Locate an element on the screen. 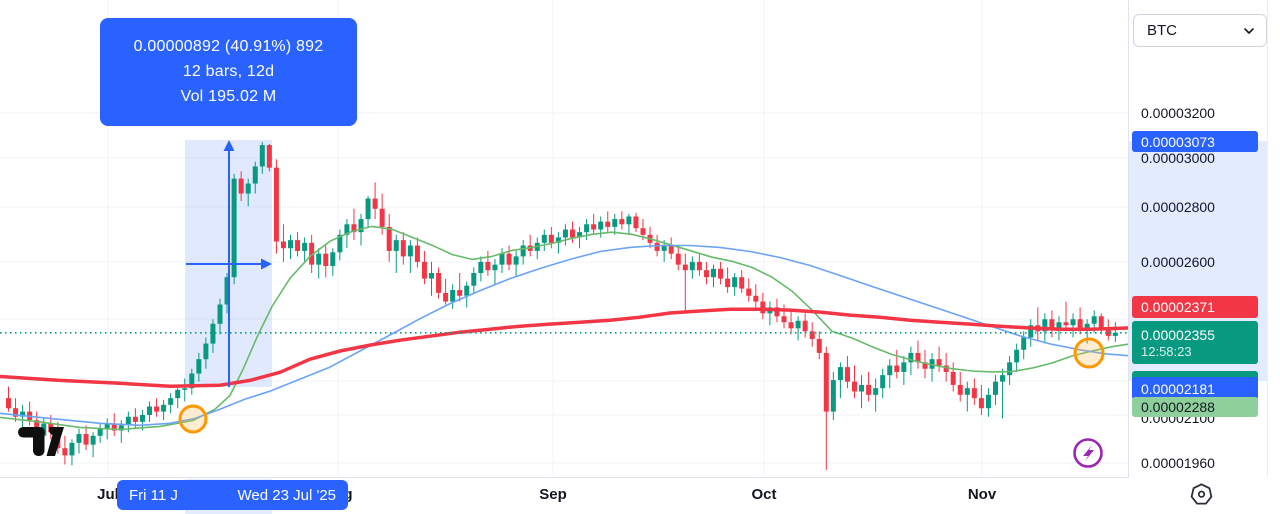 Image resolution: width=1280 pixels, height=514 pixels. date-range-badge: Fri 11 J Wed 23 Jul '25 is located at coordinates (232, 495).